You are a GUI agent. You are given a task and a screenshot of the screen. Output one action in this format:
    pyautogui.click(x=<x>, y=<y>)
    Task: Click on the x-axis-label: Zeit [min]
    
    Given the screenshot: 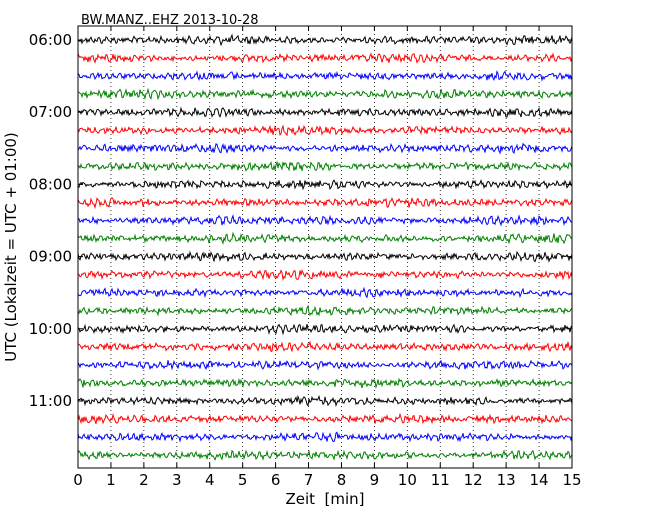 What is the action you would take?
    pyautogui.click(x=324, y=499)
    